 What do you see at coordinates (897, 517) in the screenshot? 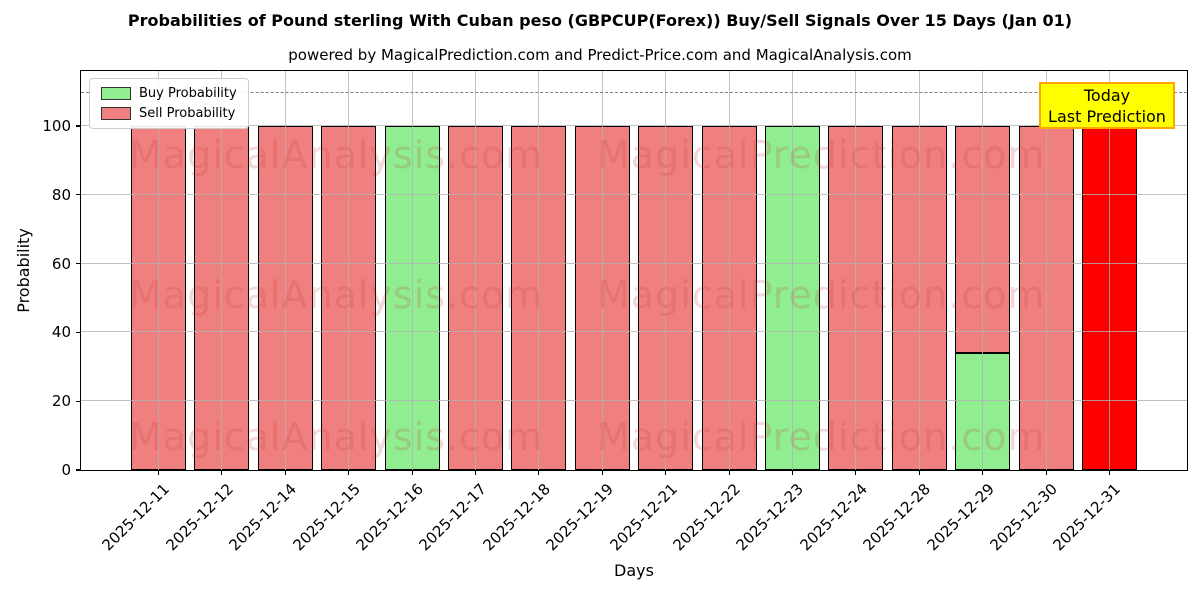
I see `x-tick-label: 2025-12-28` at bounding box center [897, 517].